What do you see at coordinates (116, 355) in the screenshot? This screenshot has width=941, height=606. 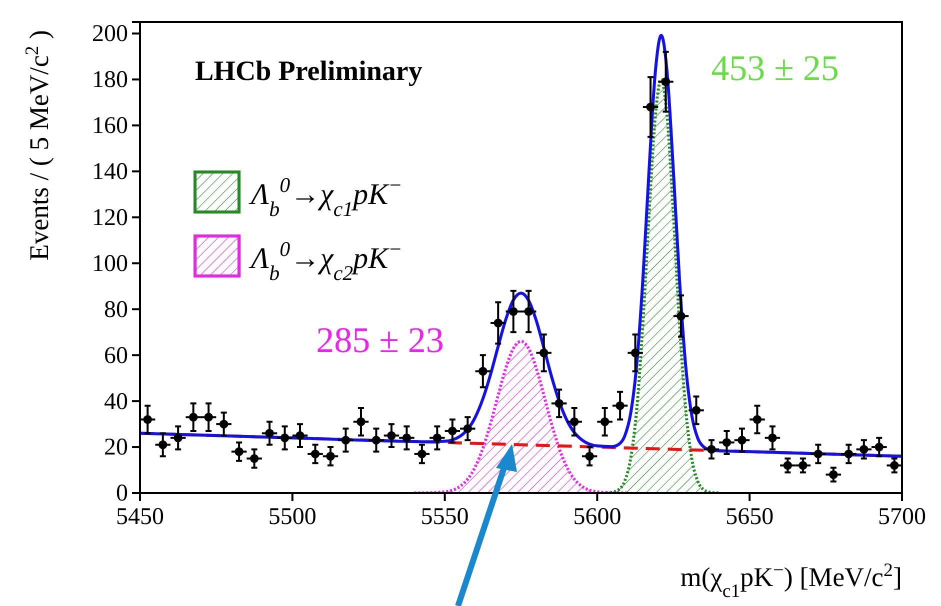 I see `y-tick-label: 60` at bounding box center [116, 355].